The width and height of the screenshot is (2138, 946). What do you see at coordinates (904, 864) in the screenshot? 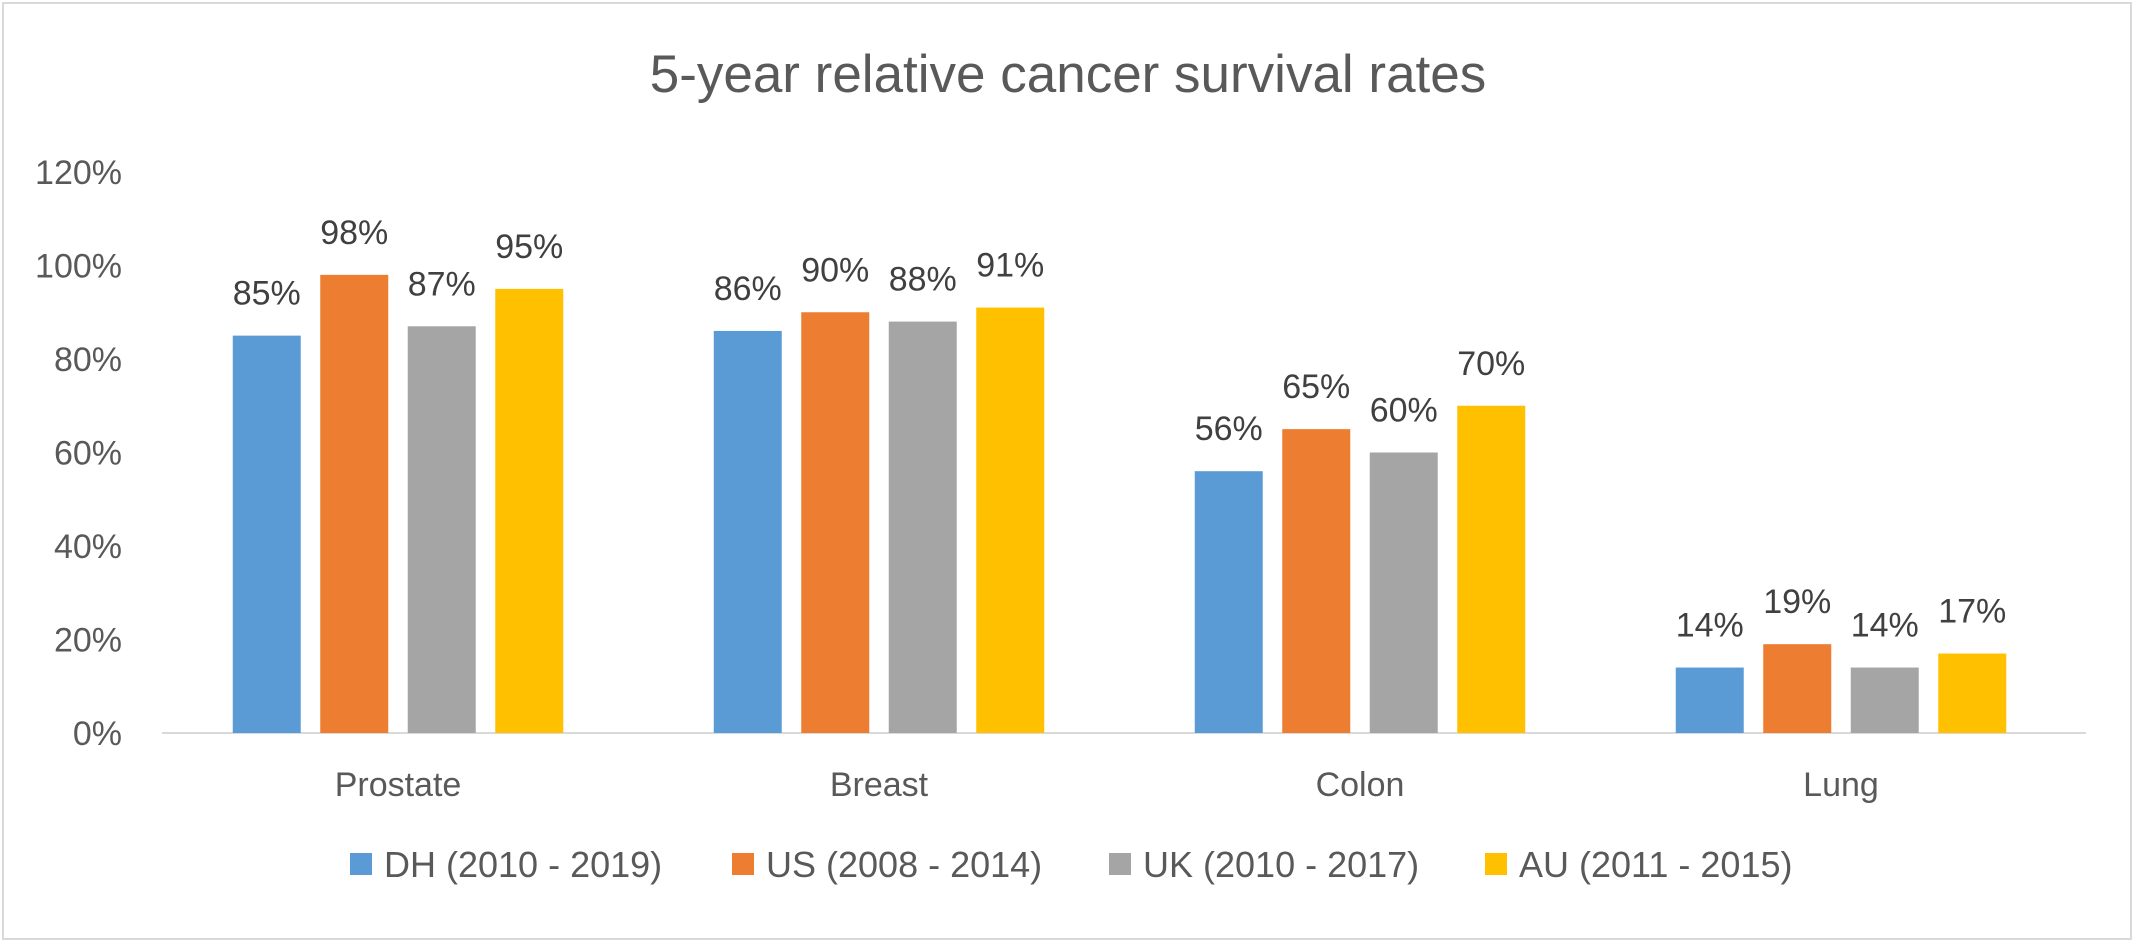
I see `legend-label: US (2008 - 2014)` at bounding box center [904, 864].